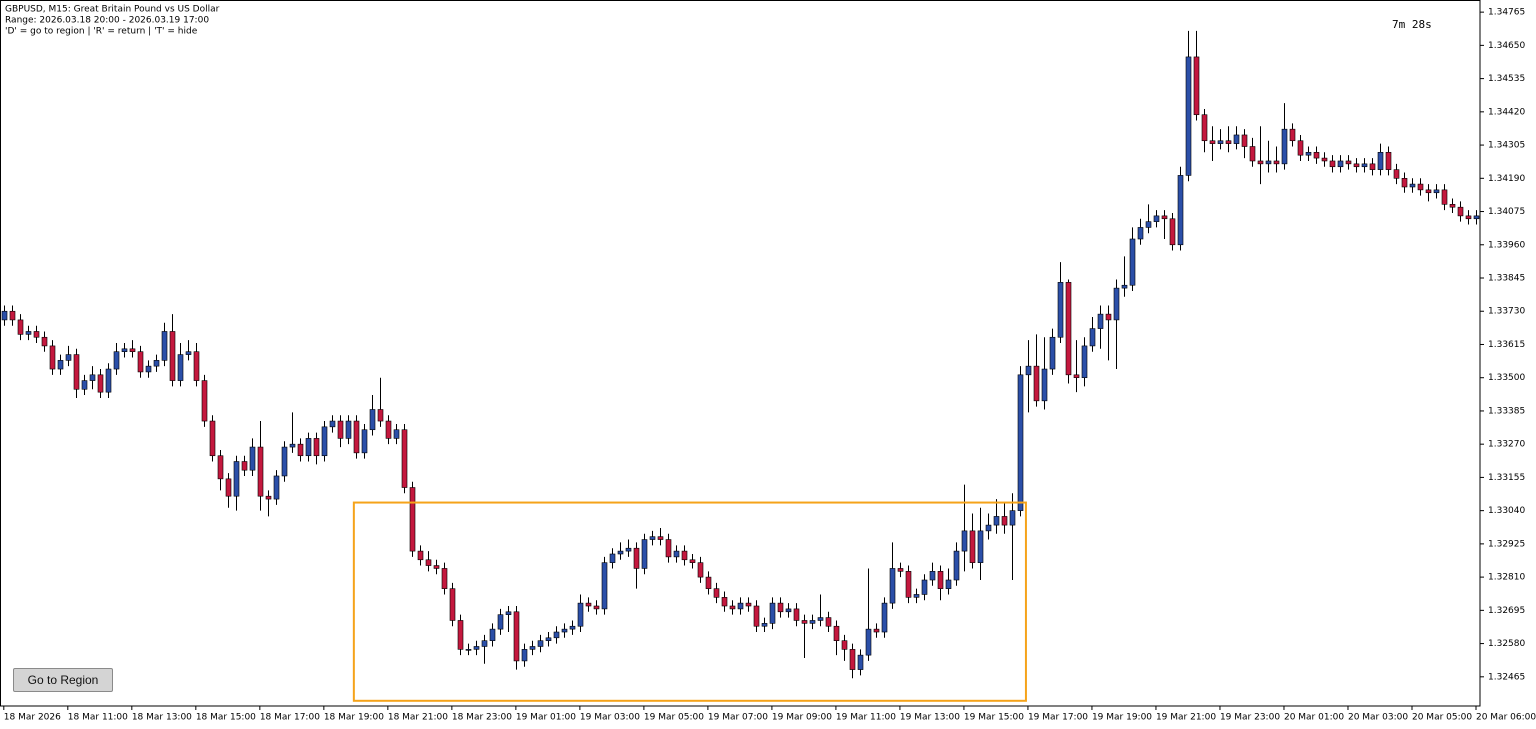 This screenshot has height=729, width=1536. I want to click on x-tick-label: 19 Mar 15:00, so click(994, 718).